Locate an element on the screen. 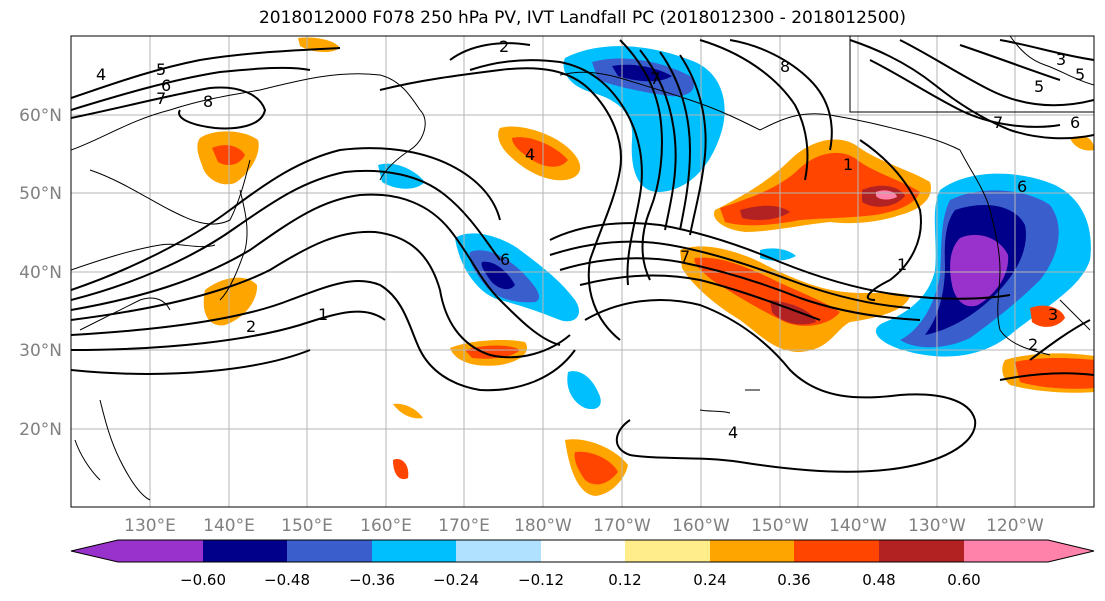 Image resolution: width=1105 pixels, height=601 pixels. latitude-labels: 60°N 50°N 40°N 30°N 20°N is located at coordinates (40, 273).